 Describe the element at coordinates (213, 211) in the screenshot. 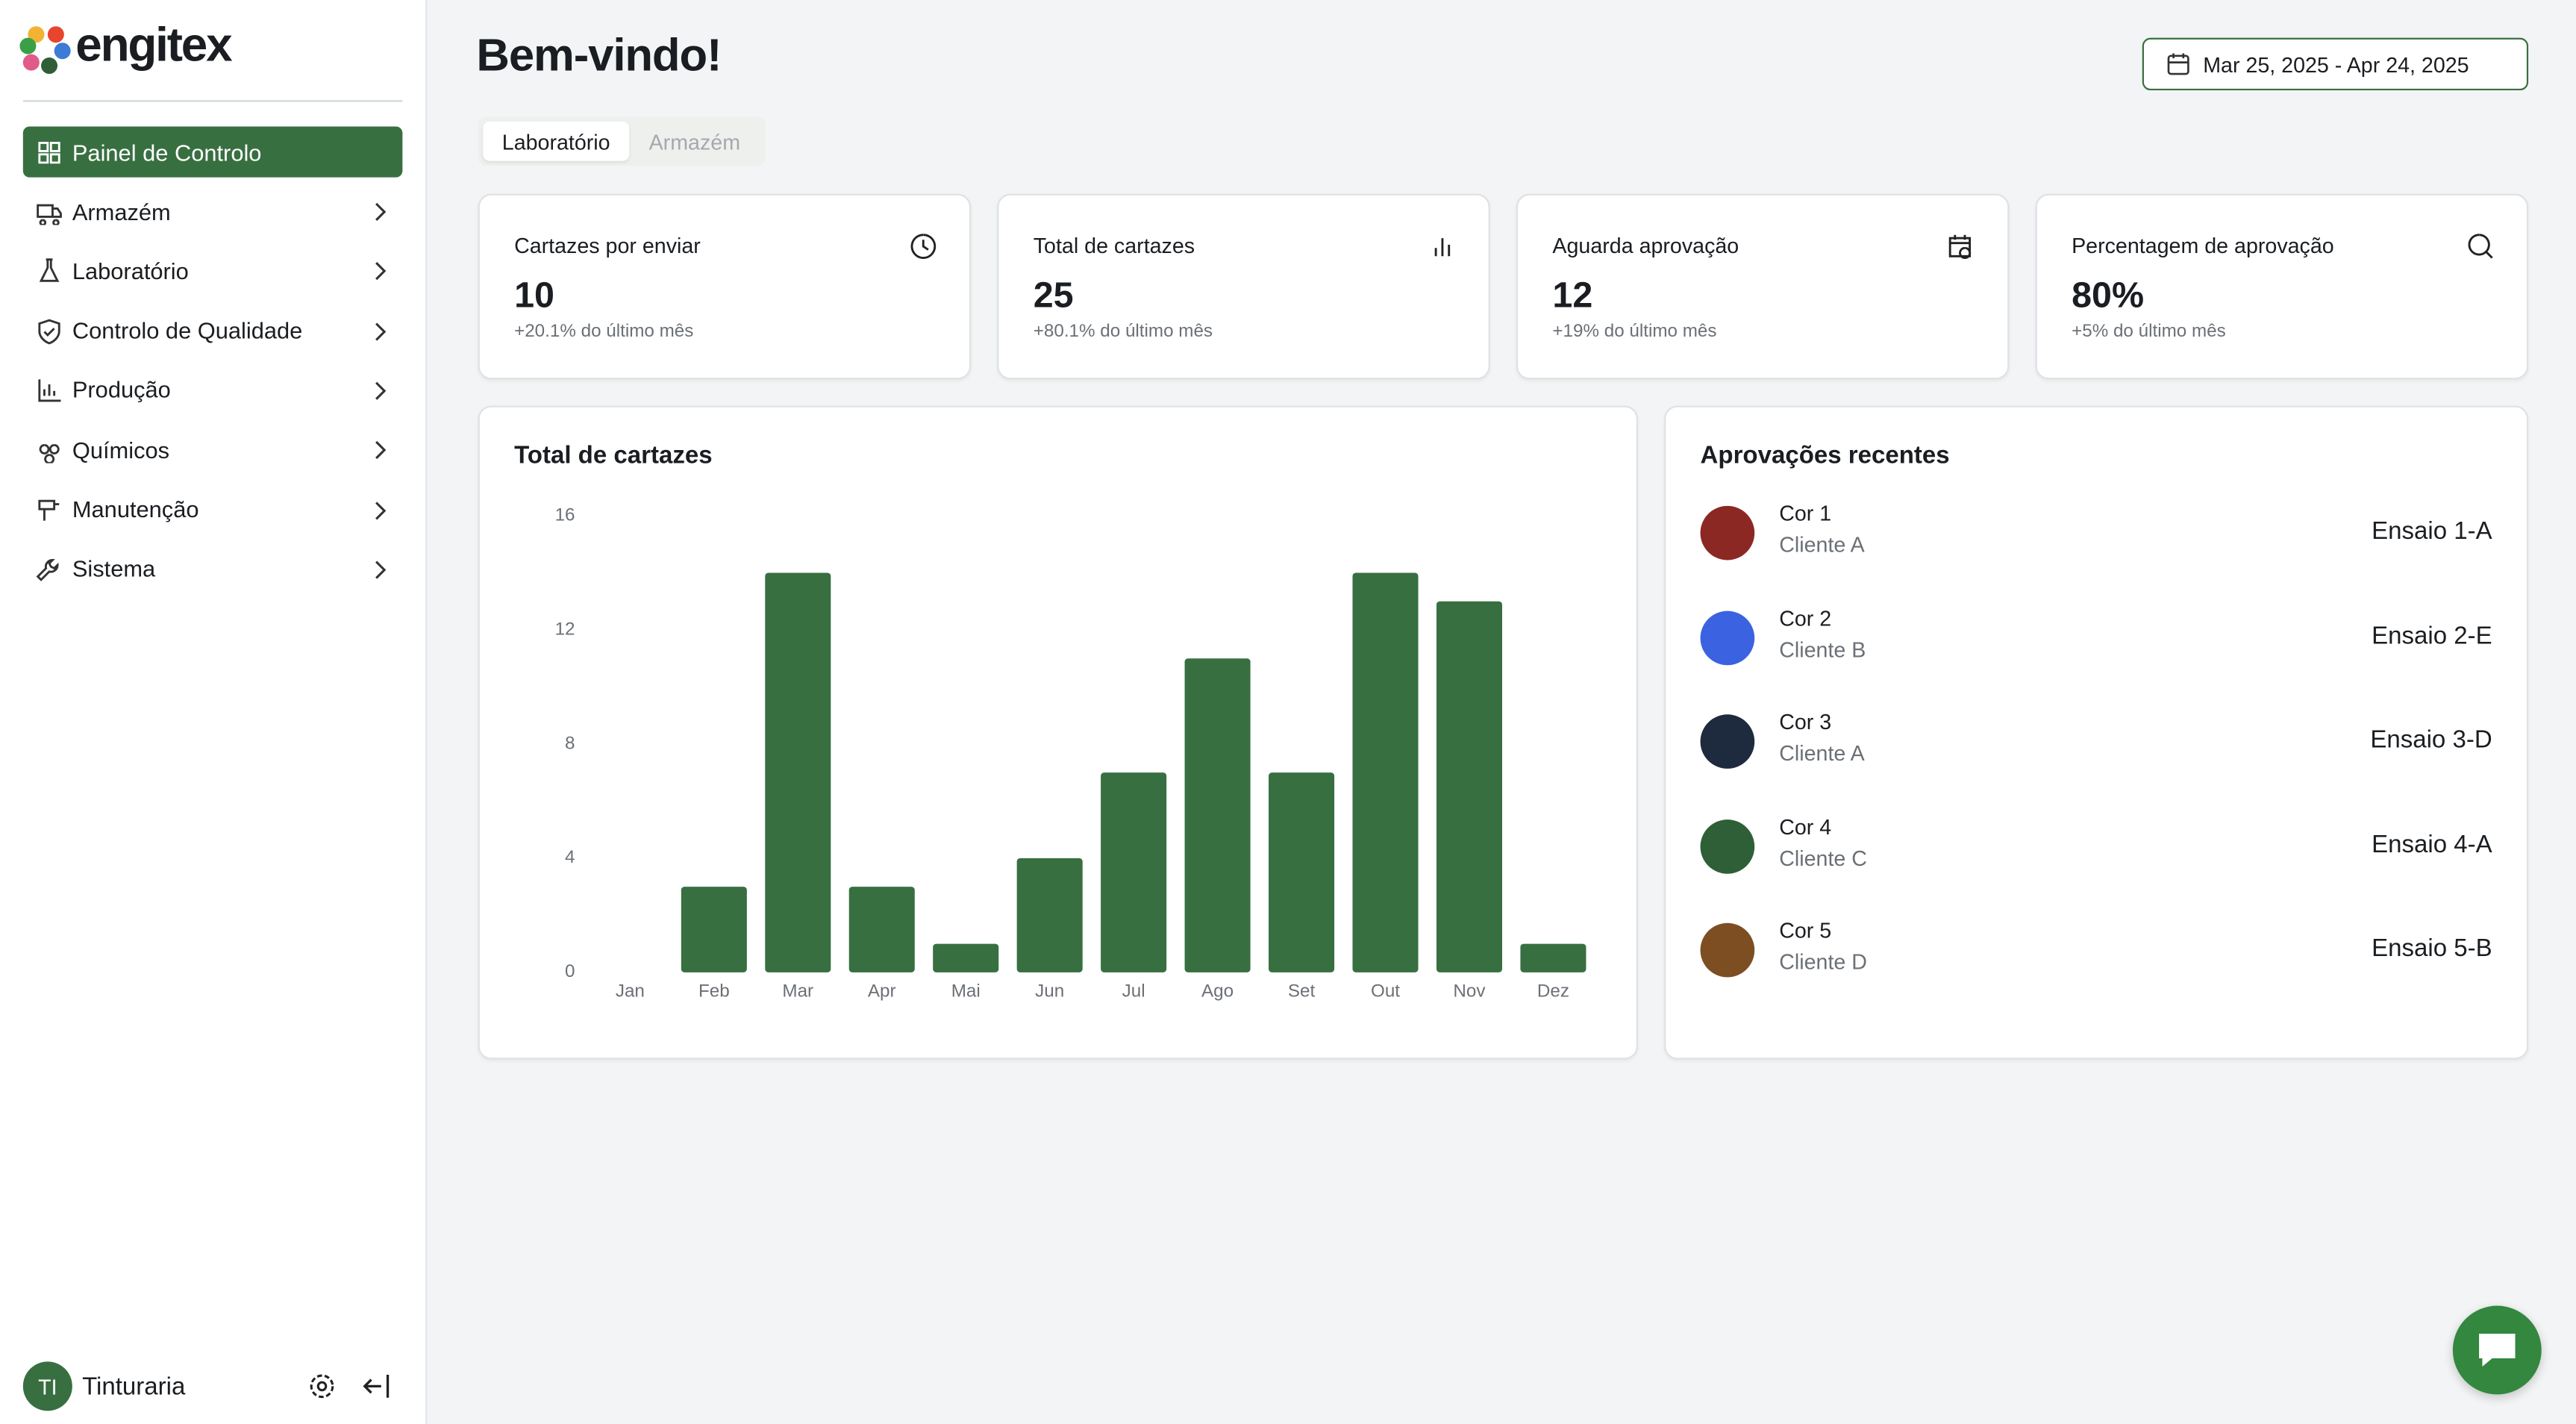

I see `nav-item: Armazém` at that location.